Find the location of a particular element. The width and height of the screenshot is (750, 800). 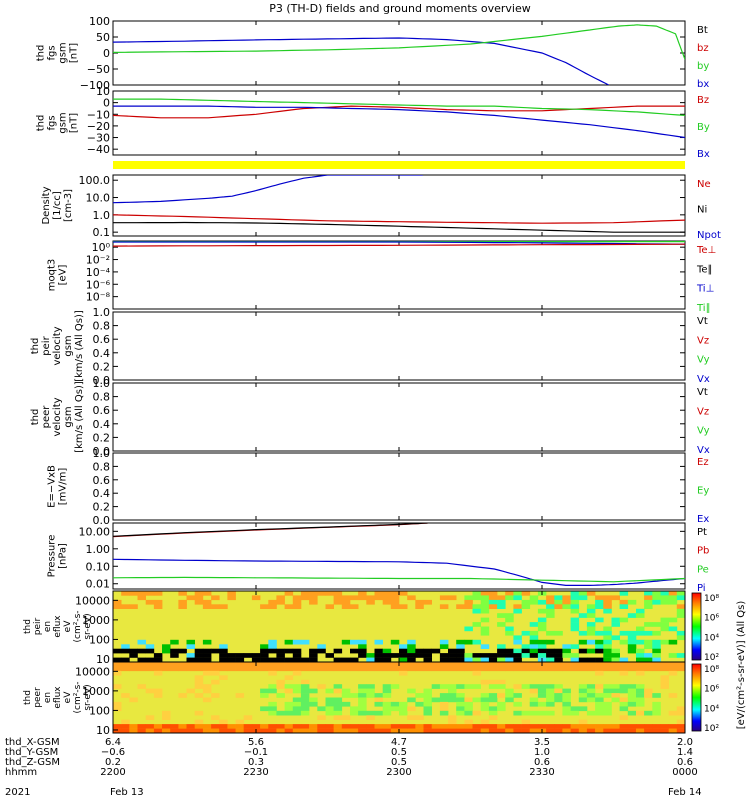

panel-fgs-gsm-detail-legend-2: Bx is located at coordinates (703, 154).